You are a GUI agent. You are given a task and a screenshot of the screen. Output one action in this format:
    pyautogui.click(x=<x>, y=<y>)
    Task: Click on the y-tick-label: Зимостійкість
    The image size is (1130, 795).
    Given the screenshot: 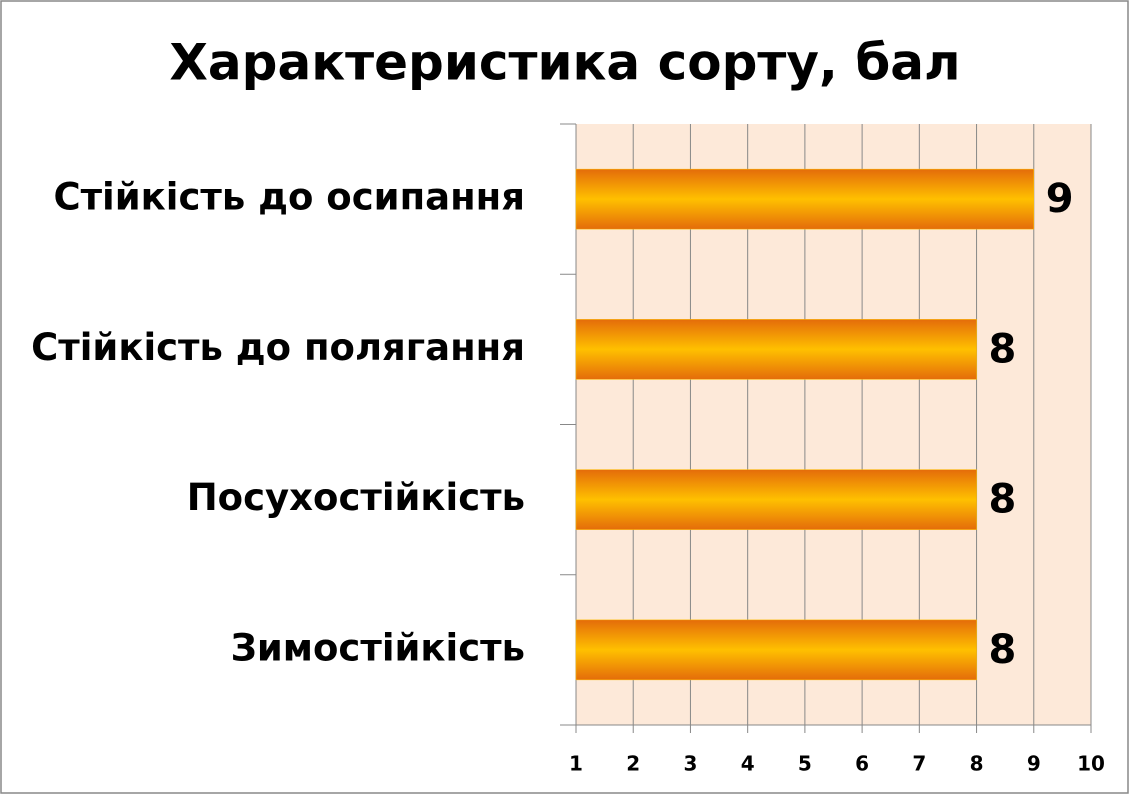 What is the action you would take?
    pyautogui.click(x=378, y=647)
    